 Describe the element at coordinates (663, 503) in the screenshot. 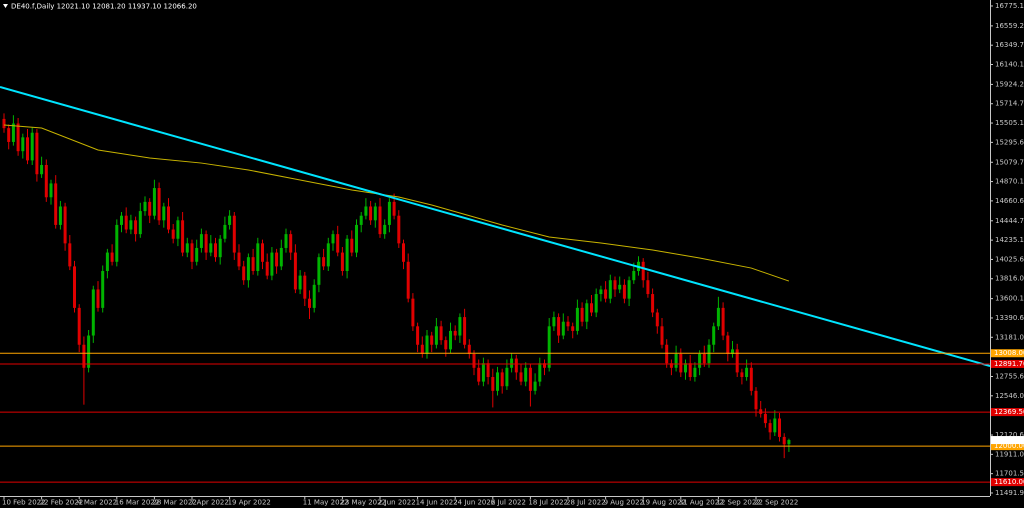

I see `x-tick-label: 19 Aug 2022` at that location.